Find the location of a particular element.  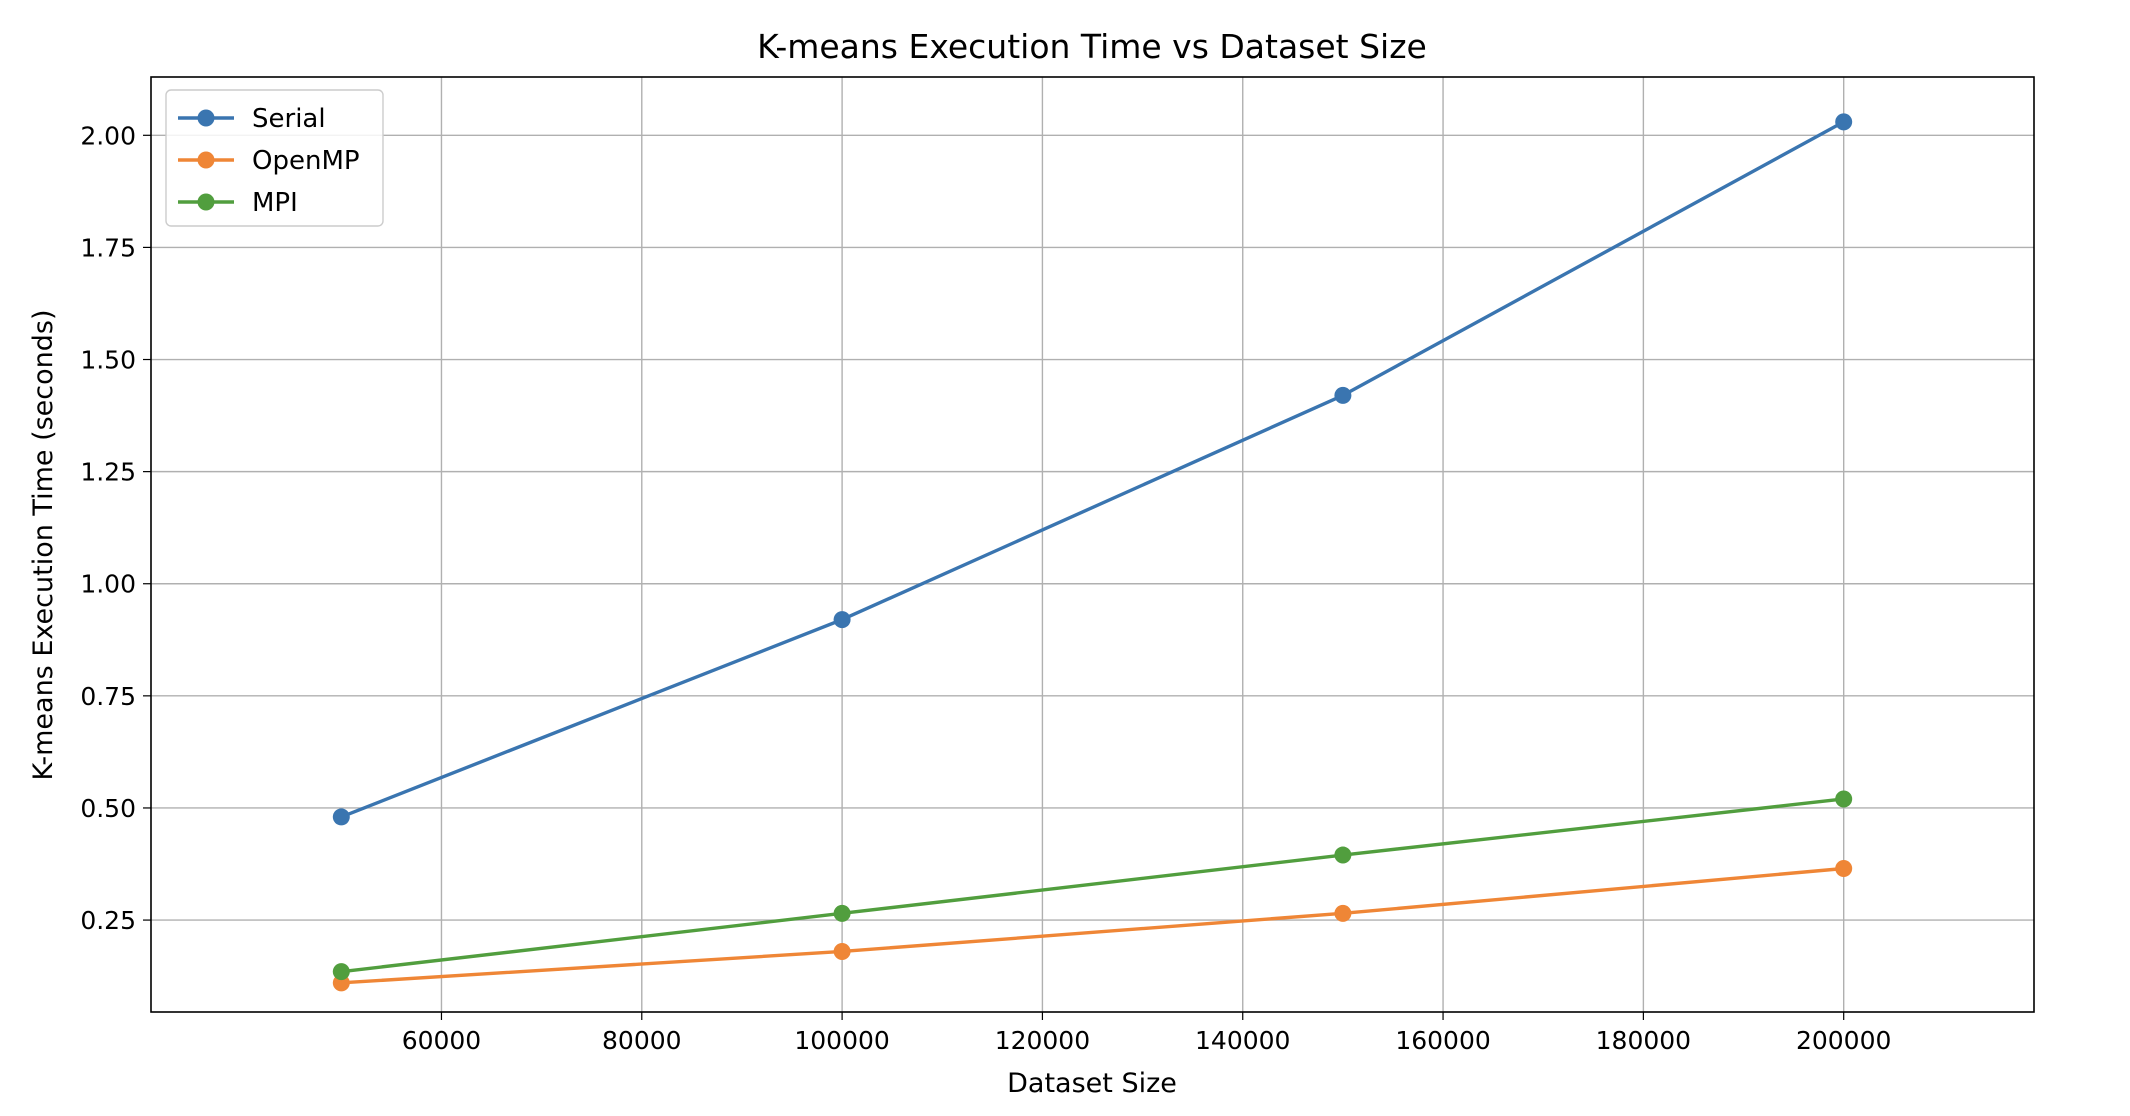

y-tick-label: 0.50 is located at coordinates (108, 808).